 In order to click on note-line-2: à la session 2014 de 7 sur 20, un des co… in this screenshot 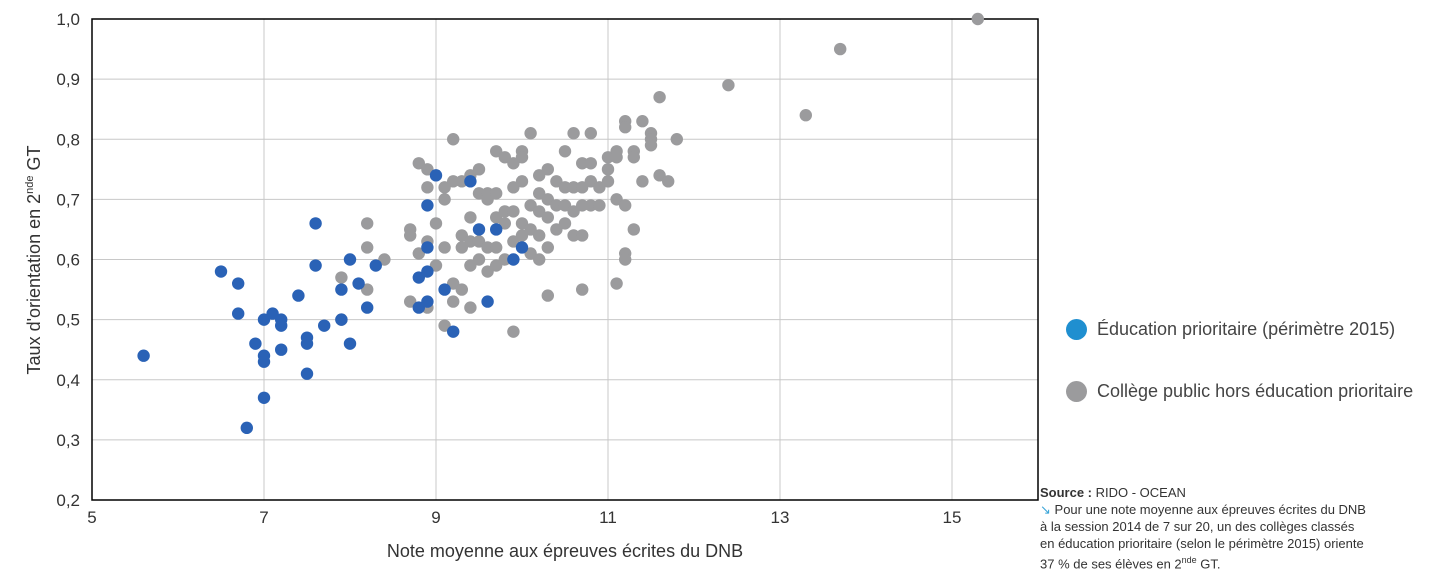, I will do `click(1197, 526)`.